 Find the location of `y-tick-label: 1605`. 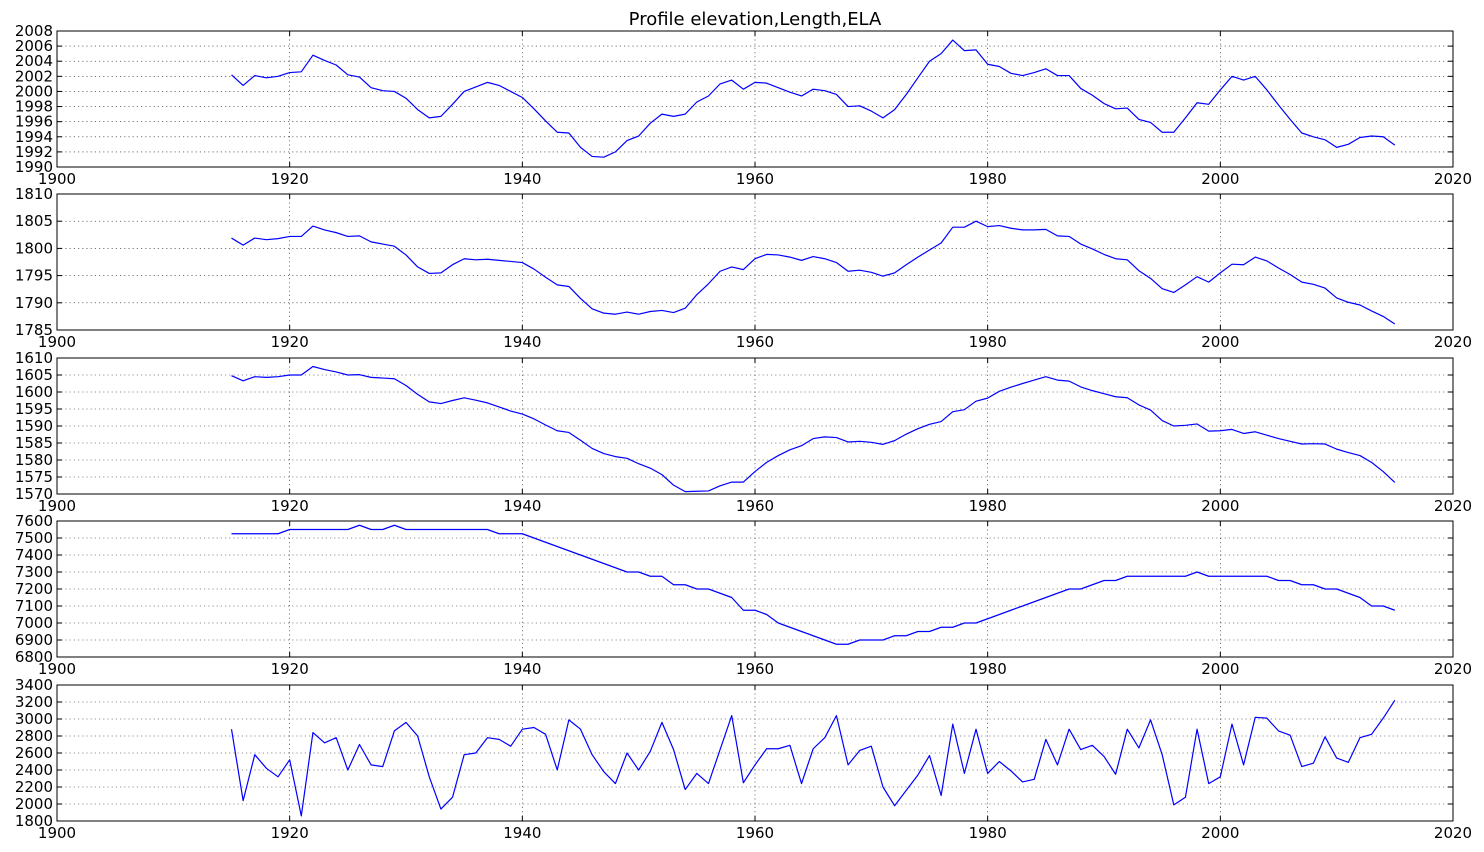

y-tick-label: 1605 is located at coordinates (34, 375).